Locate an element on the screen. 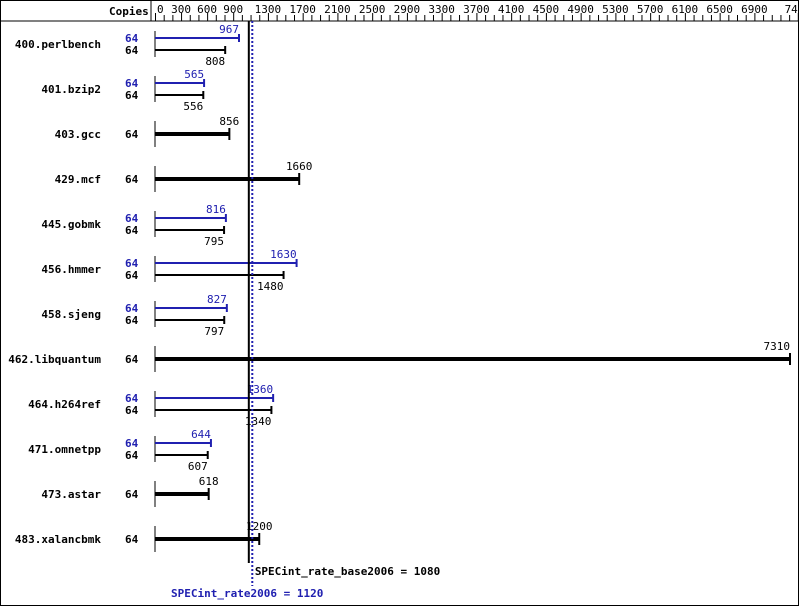 This screenshot has width=799, height=606. x-tick-label: 6500 is located at coordinates (719, 9).